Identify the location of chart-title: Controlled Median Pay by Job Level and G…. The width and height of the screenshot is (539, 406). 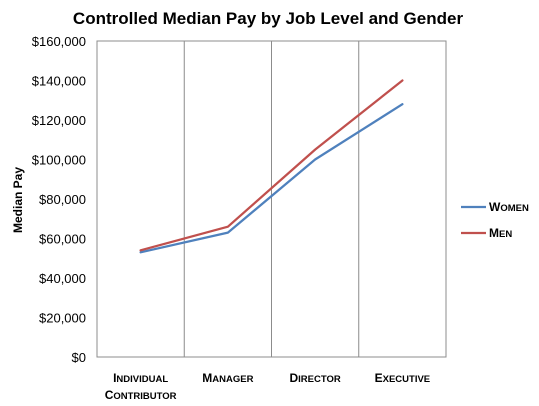
(268, 18).